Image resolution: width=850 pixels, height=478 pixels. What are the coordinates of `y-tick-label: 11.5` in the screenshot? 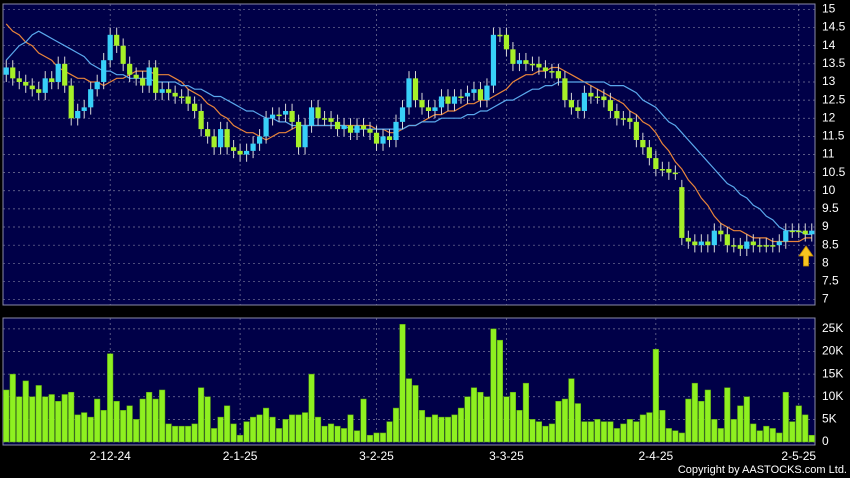 It's located at (833, 136).